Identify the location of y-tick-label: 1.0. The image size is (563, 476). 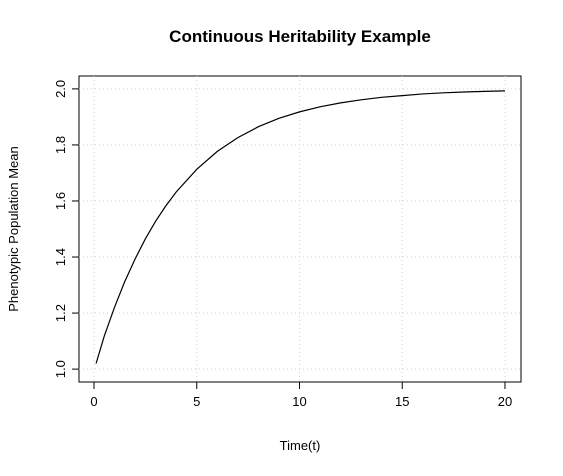
(60, 369).